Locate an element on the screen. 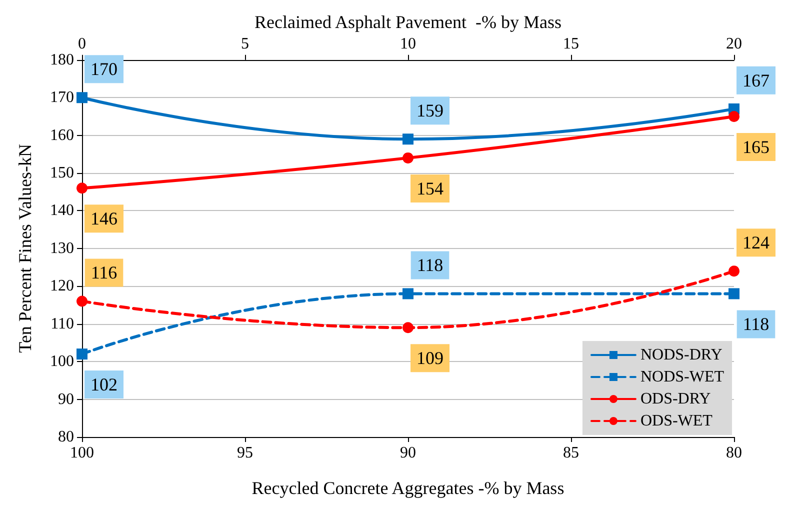 This screenshot has width=787, height=525. y-tick-label: 80 is located at coordinates (66, 437).